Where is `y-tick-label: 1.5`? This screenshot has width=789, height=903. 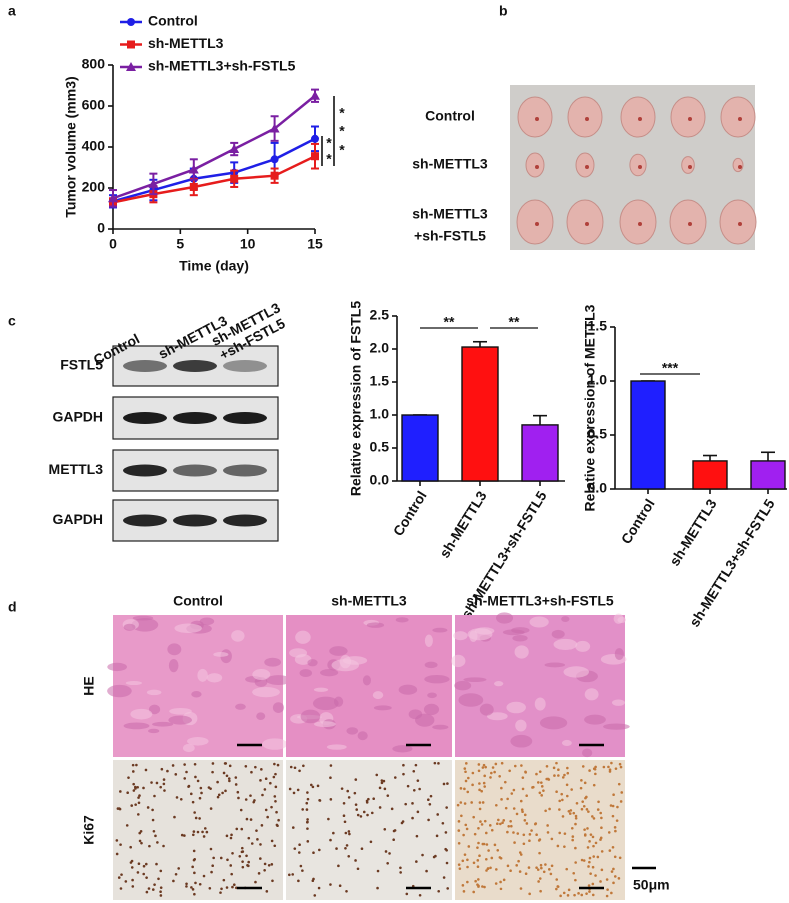
y-tick-label: 1.5 is located at coordinates (598, 326).